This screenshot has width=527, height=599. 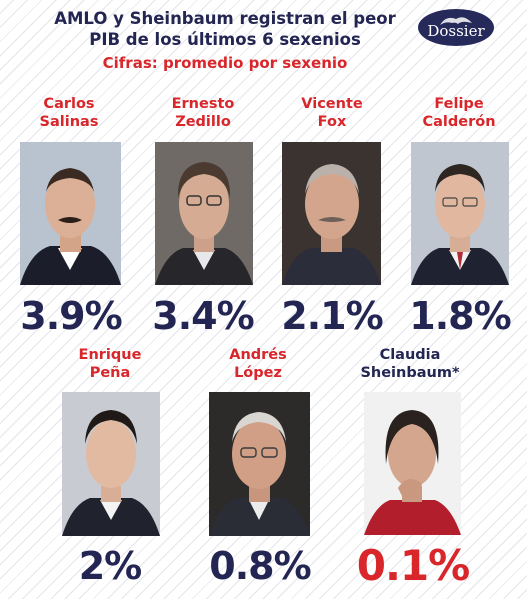 I want to click on gdp-value-label: 3.9%, so click(x=71, y=316).